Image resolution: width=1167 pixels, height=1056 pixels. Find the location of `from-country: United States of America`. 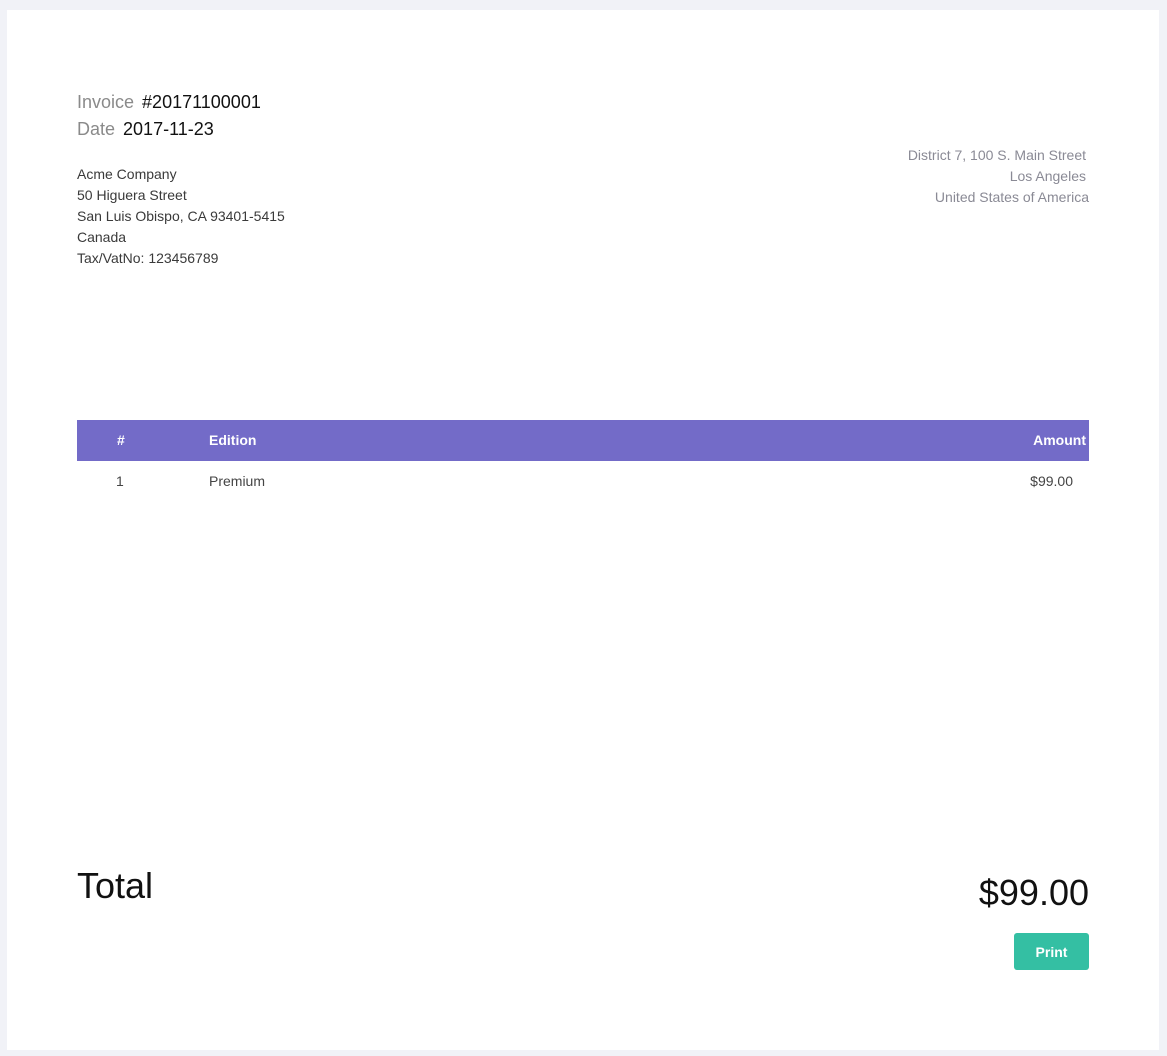

from-country: United States of America is located at coordinates (1011, 197).